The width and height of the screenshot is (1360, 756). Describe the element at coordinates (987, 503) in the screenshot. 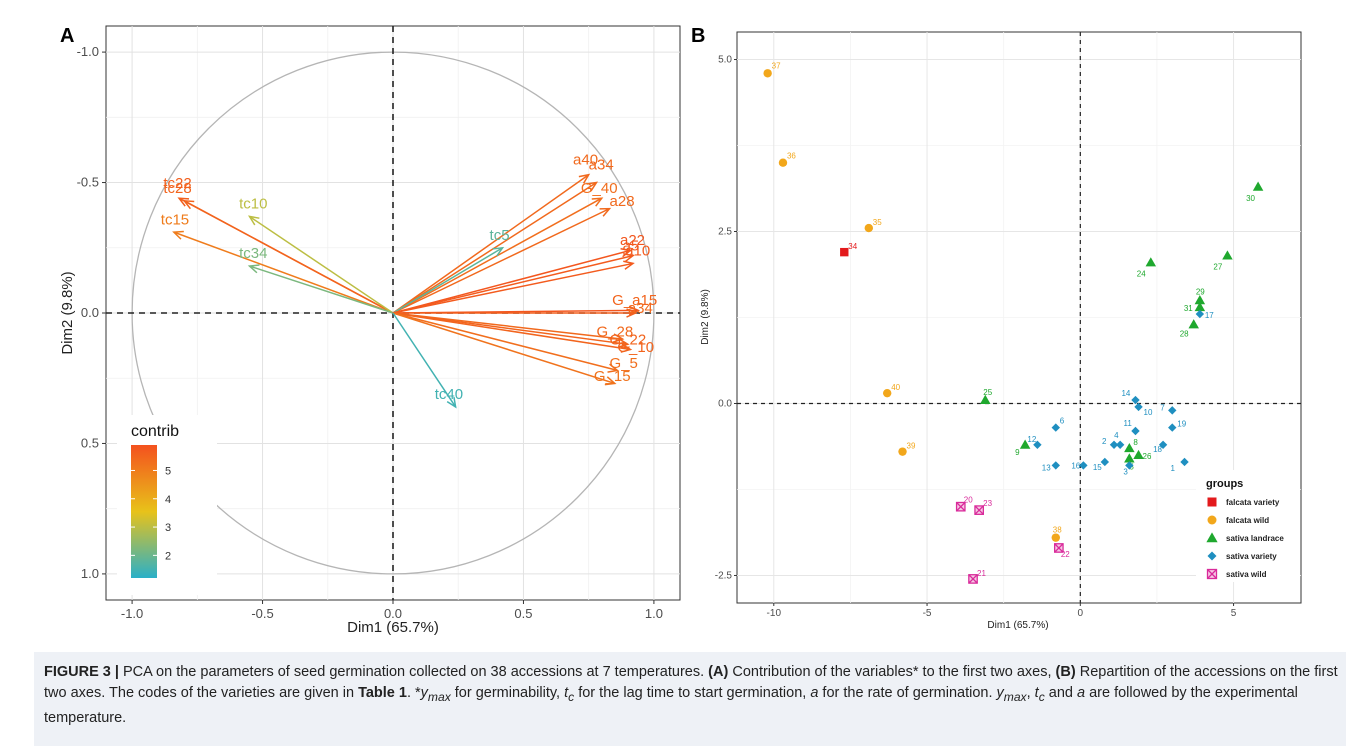

I see `accession-label: 23` at that location.